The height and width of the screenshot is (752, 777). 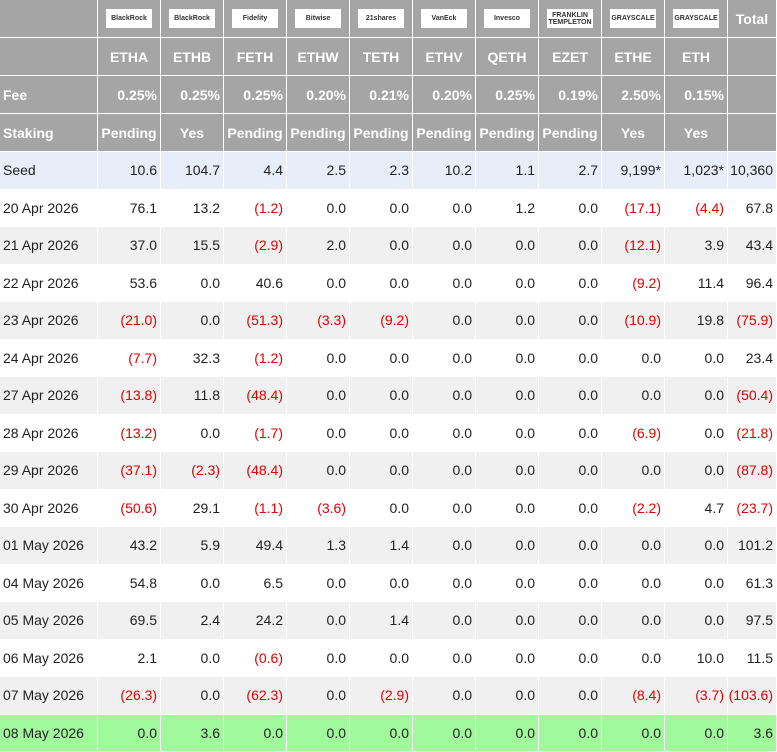 What do you see at coordinates (696, 321) in the screenshot?
I see `flow-value: 19.8` at bounding box center [696, 321].